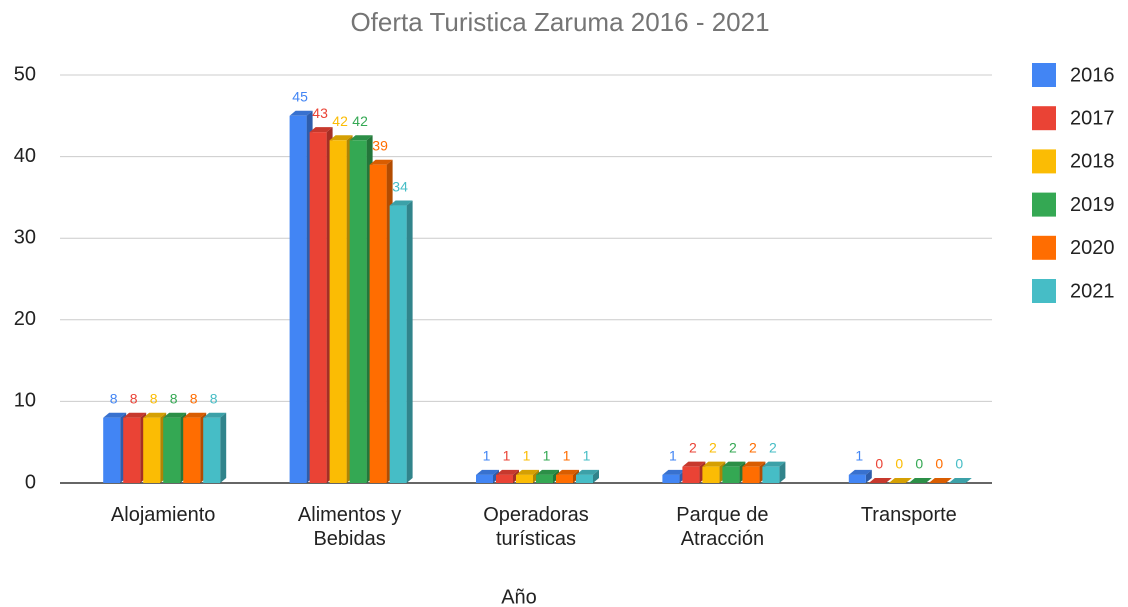 This screenshot has height=607, width=1128. What do you see at coordinates (1092, 162) in the screenshot?
I see `legend-label: 2018` at bounding box center [1092, 162].